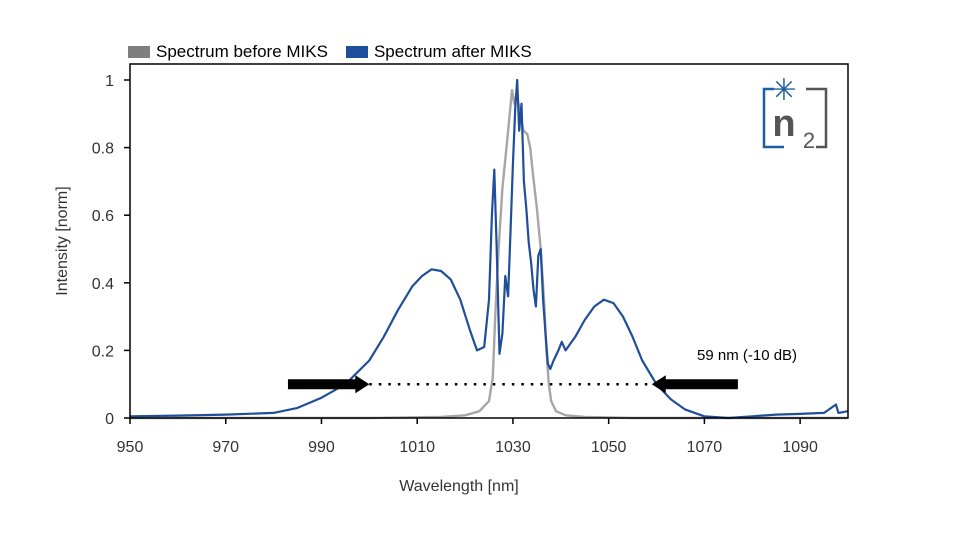 The image size is (960, 540). Describe the element at coordinates (103, 149) in the screenshot. I see `y-tick-label: 0.8` at that location.